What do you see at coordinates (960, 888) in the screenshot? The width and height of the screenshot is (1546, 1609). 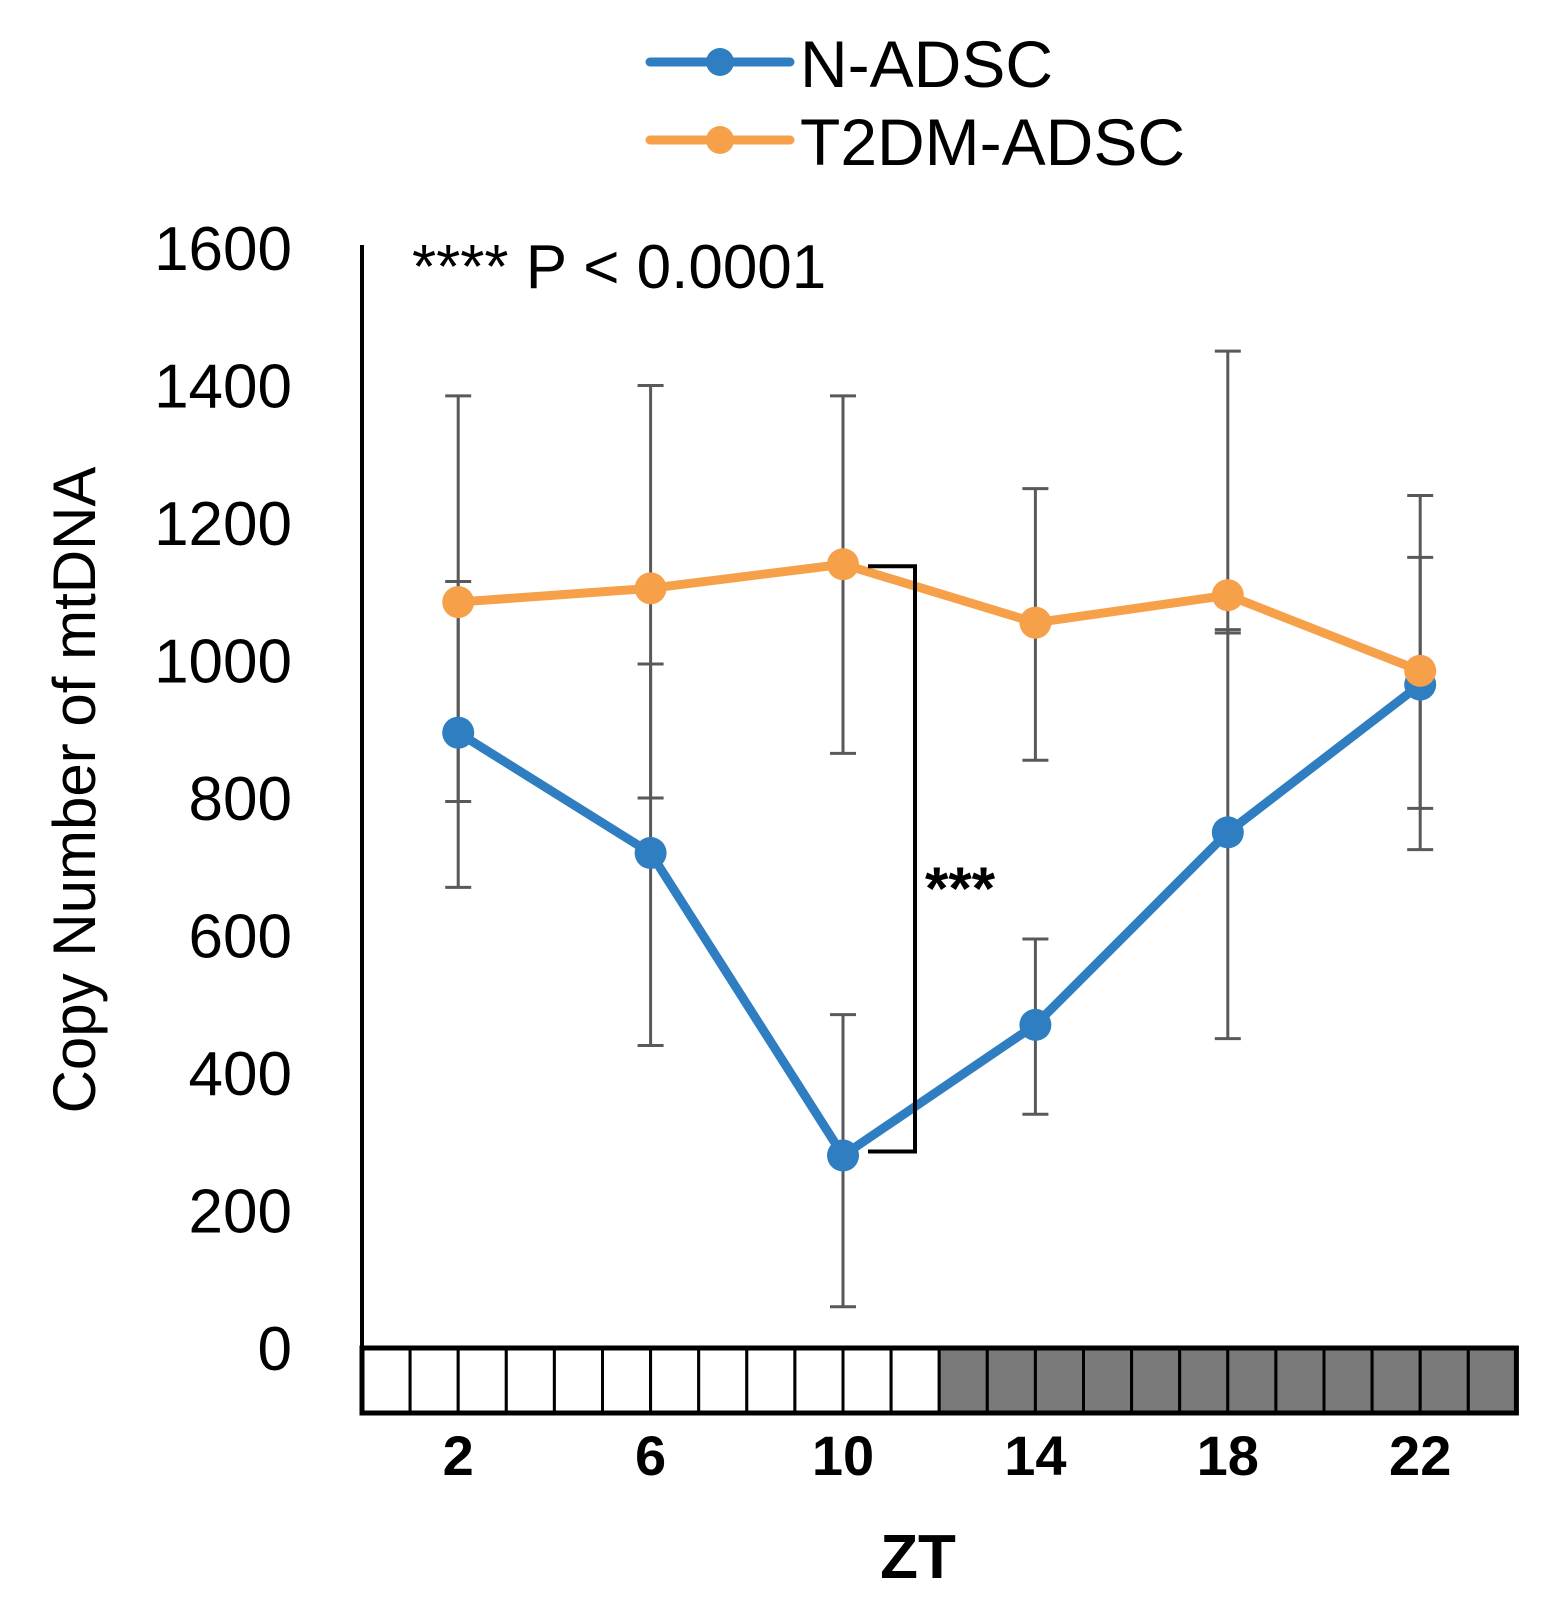 I see `significance-label: ***` at bounding box center [960, 888].